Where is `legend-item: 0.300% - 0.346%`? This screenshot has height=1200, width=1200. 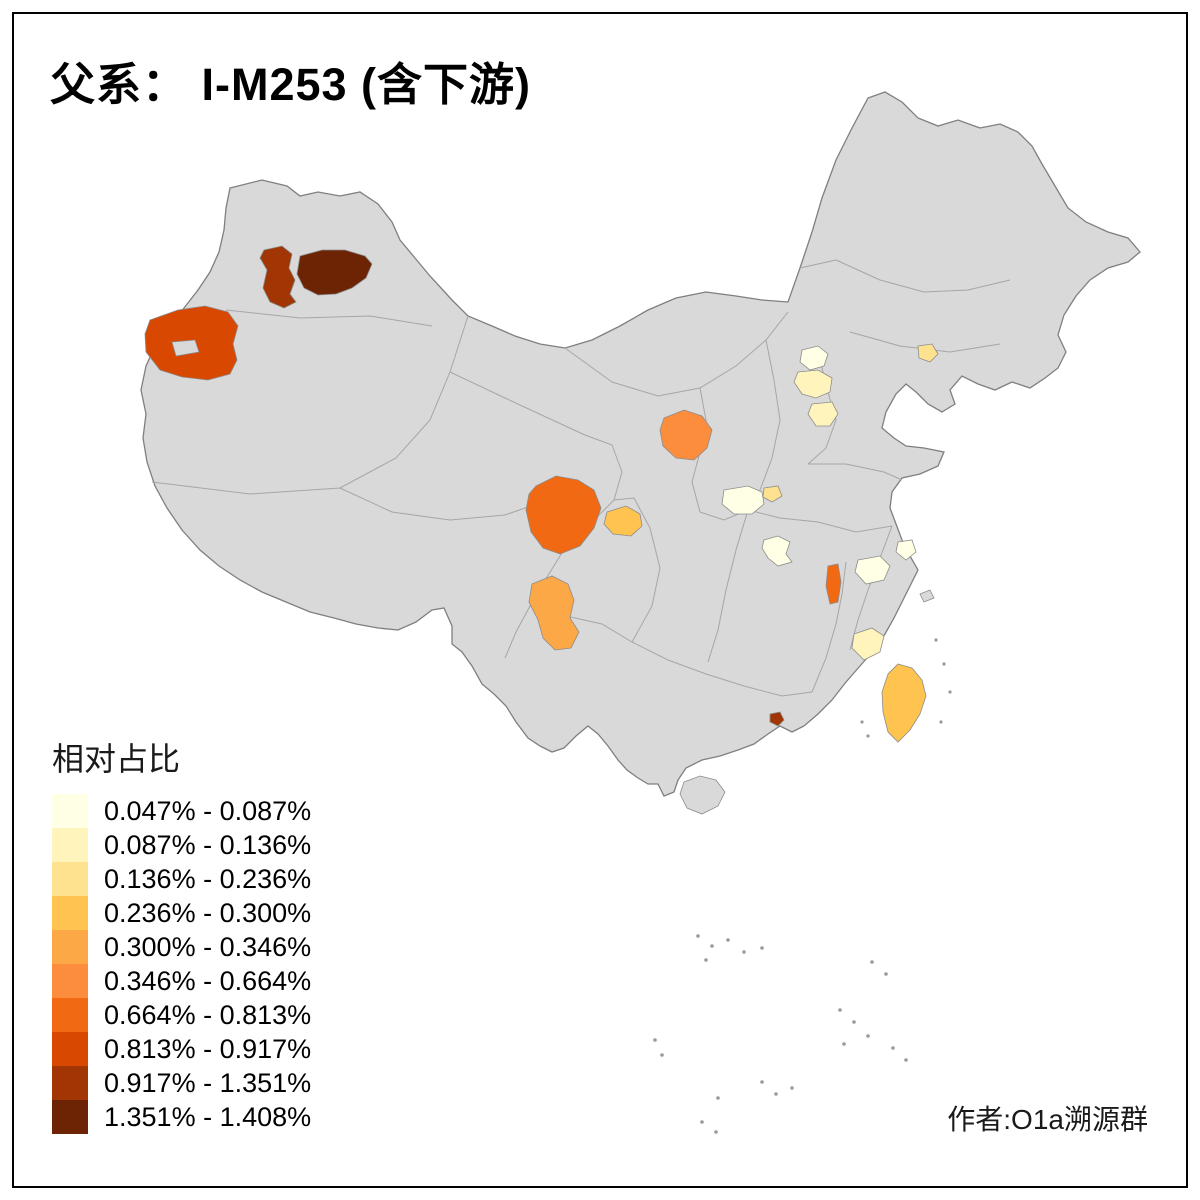
legend-item: 0.300% - 0.346% is located at coordinates (181, 947).